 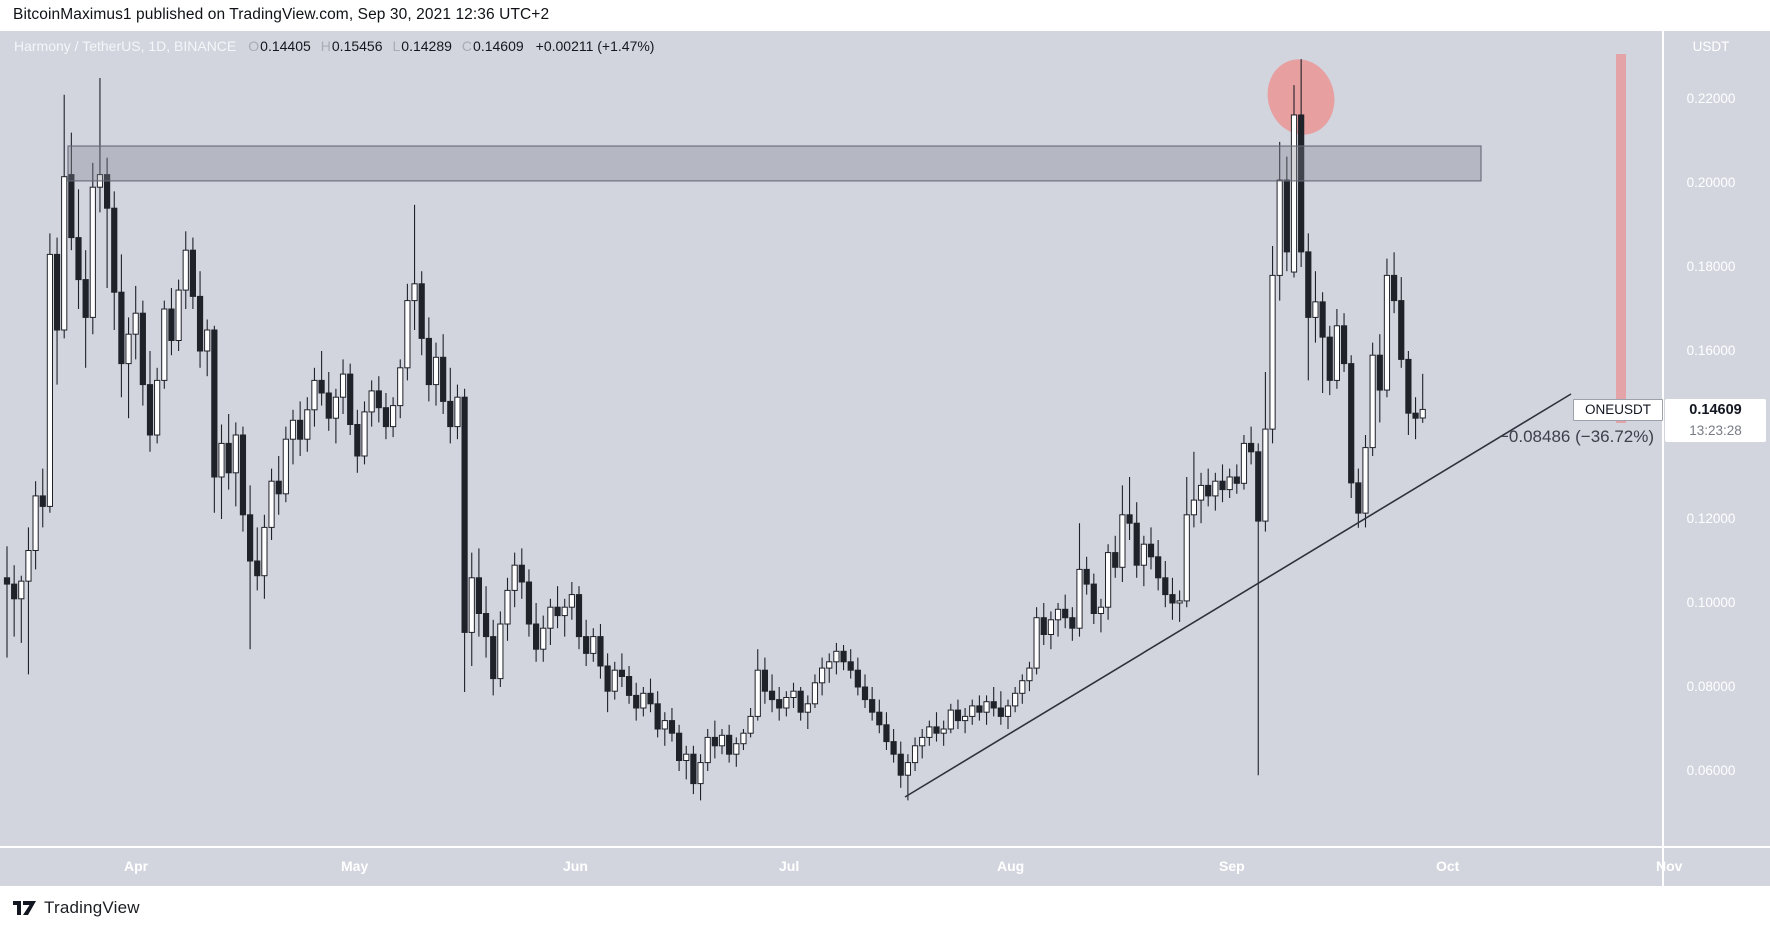 I want to click on price-axis-label: 0.10000, so click(x=1711, y=602).